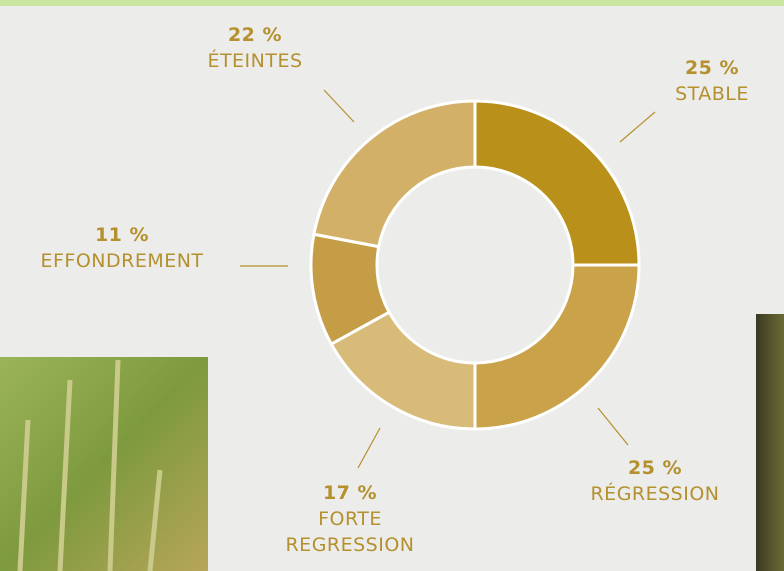  What do you see at coordinates (90, 465) in the screenshot?
I see `photo-detail` at bounding box center [90, 465].